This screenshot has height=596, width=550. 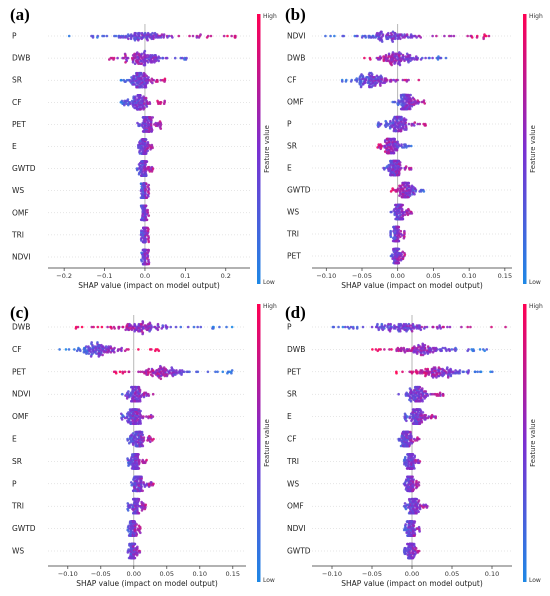 I want to click on x-tick-label: 0.15, so click(x=505, y=276).